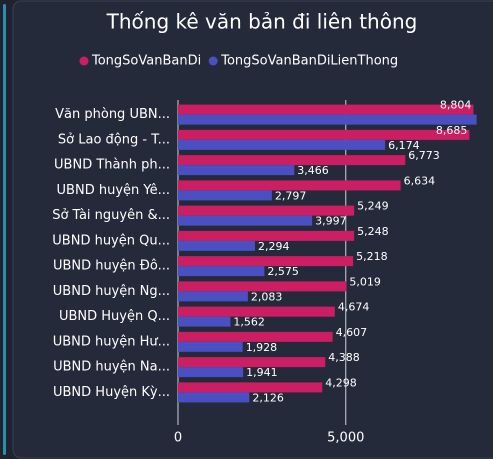 The width and height of the screenshot is (493, 459). Describe the element at coordinates (146, 61) in the screenshot. I see `legend-label: TongSoVanBanDi` at that location.